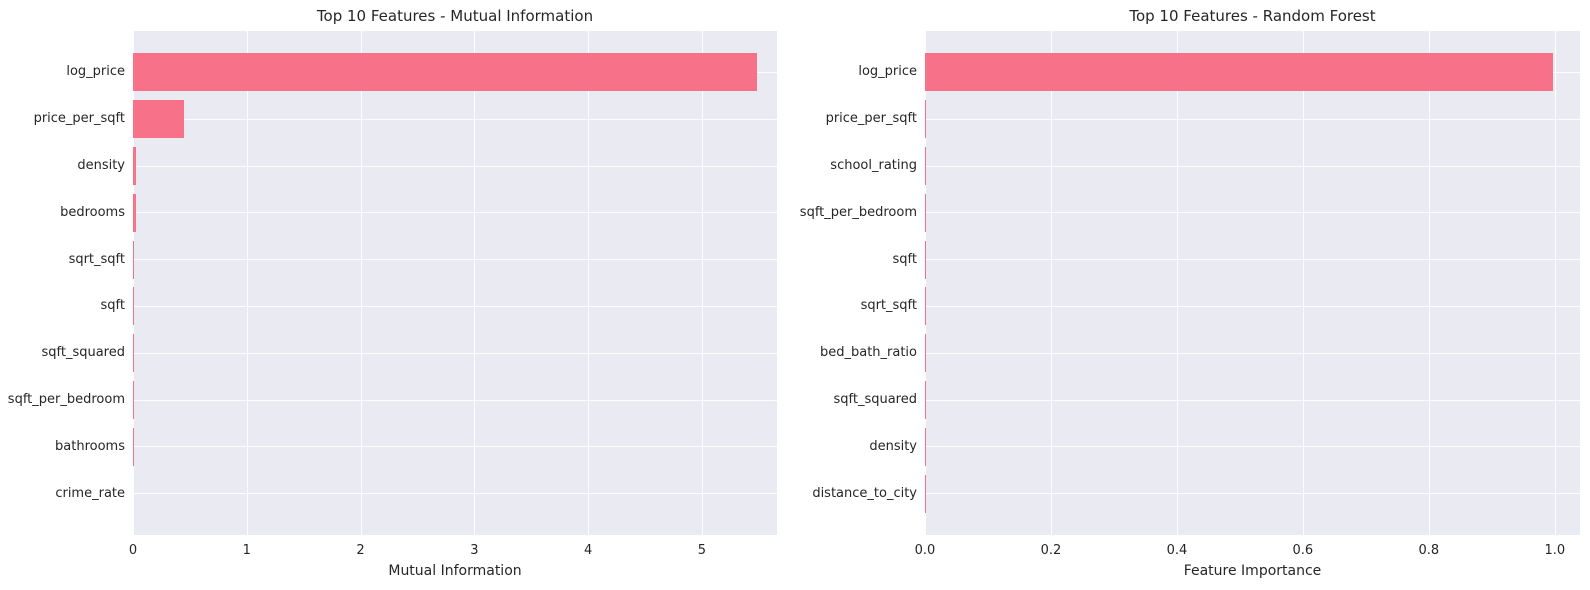  I want to click on bar-bedrooms, so click(134, 212).